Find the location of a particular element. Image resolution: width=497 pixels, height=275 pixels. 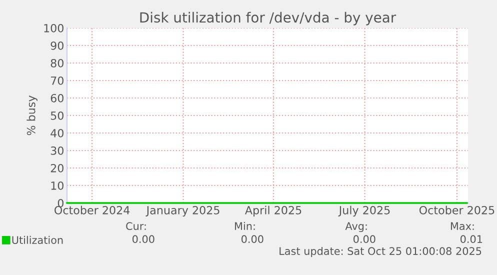

y-tick-label: 20 is located at coordinates (57, 168).